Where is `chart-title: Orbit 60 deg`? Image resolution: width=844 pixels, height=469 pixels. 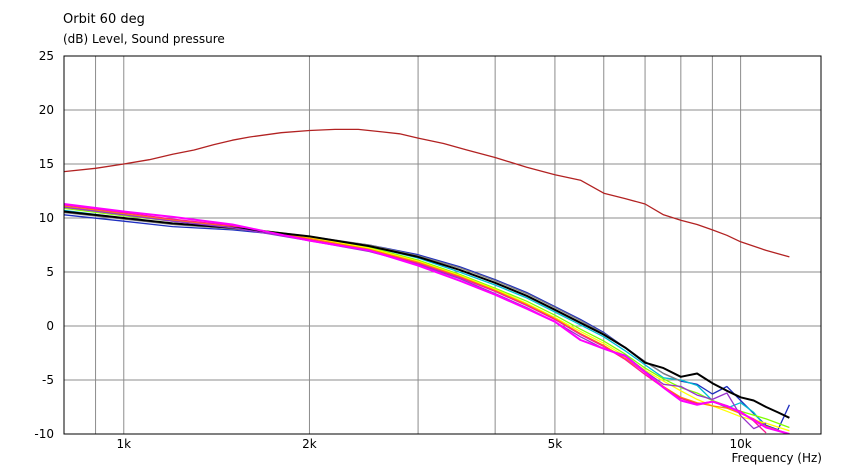
chart-title: Orbit 60 deg is located at coordinates (104, 19).